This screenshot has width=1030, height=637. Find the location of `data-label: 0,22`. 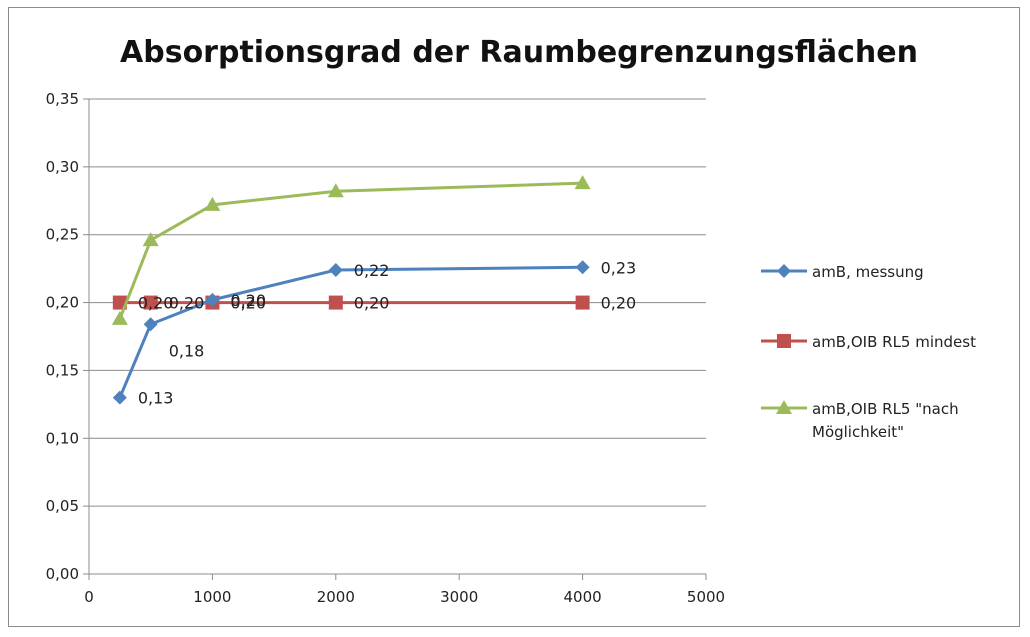

data-label: 0,22 is located at coordinates (372, 270).